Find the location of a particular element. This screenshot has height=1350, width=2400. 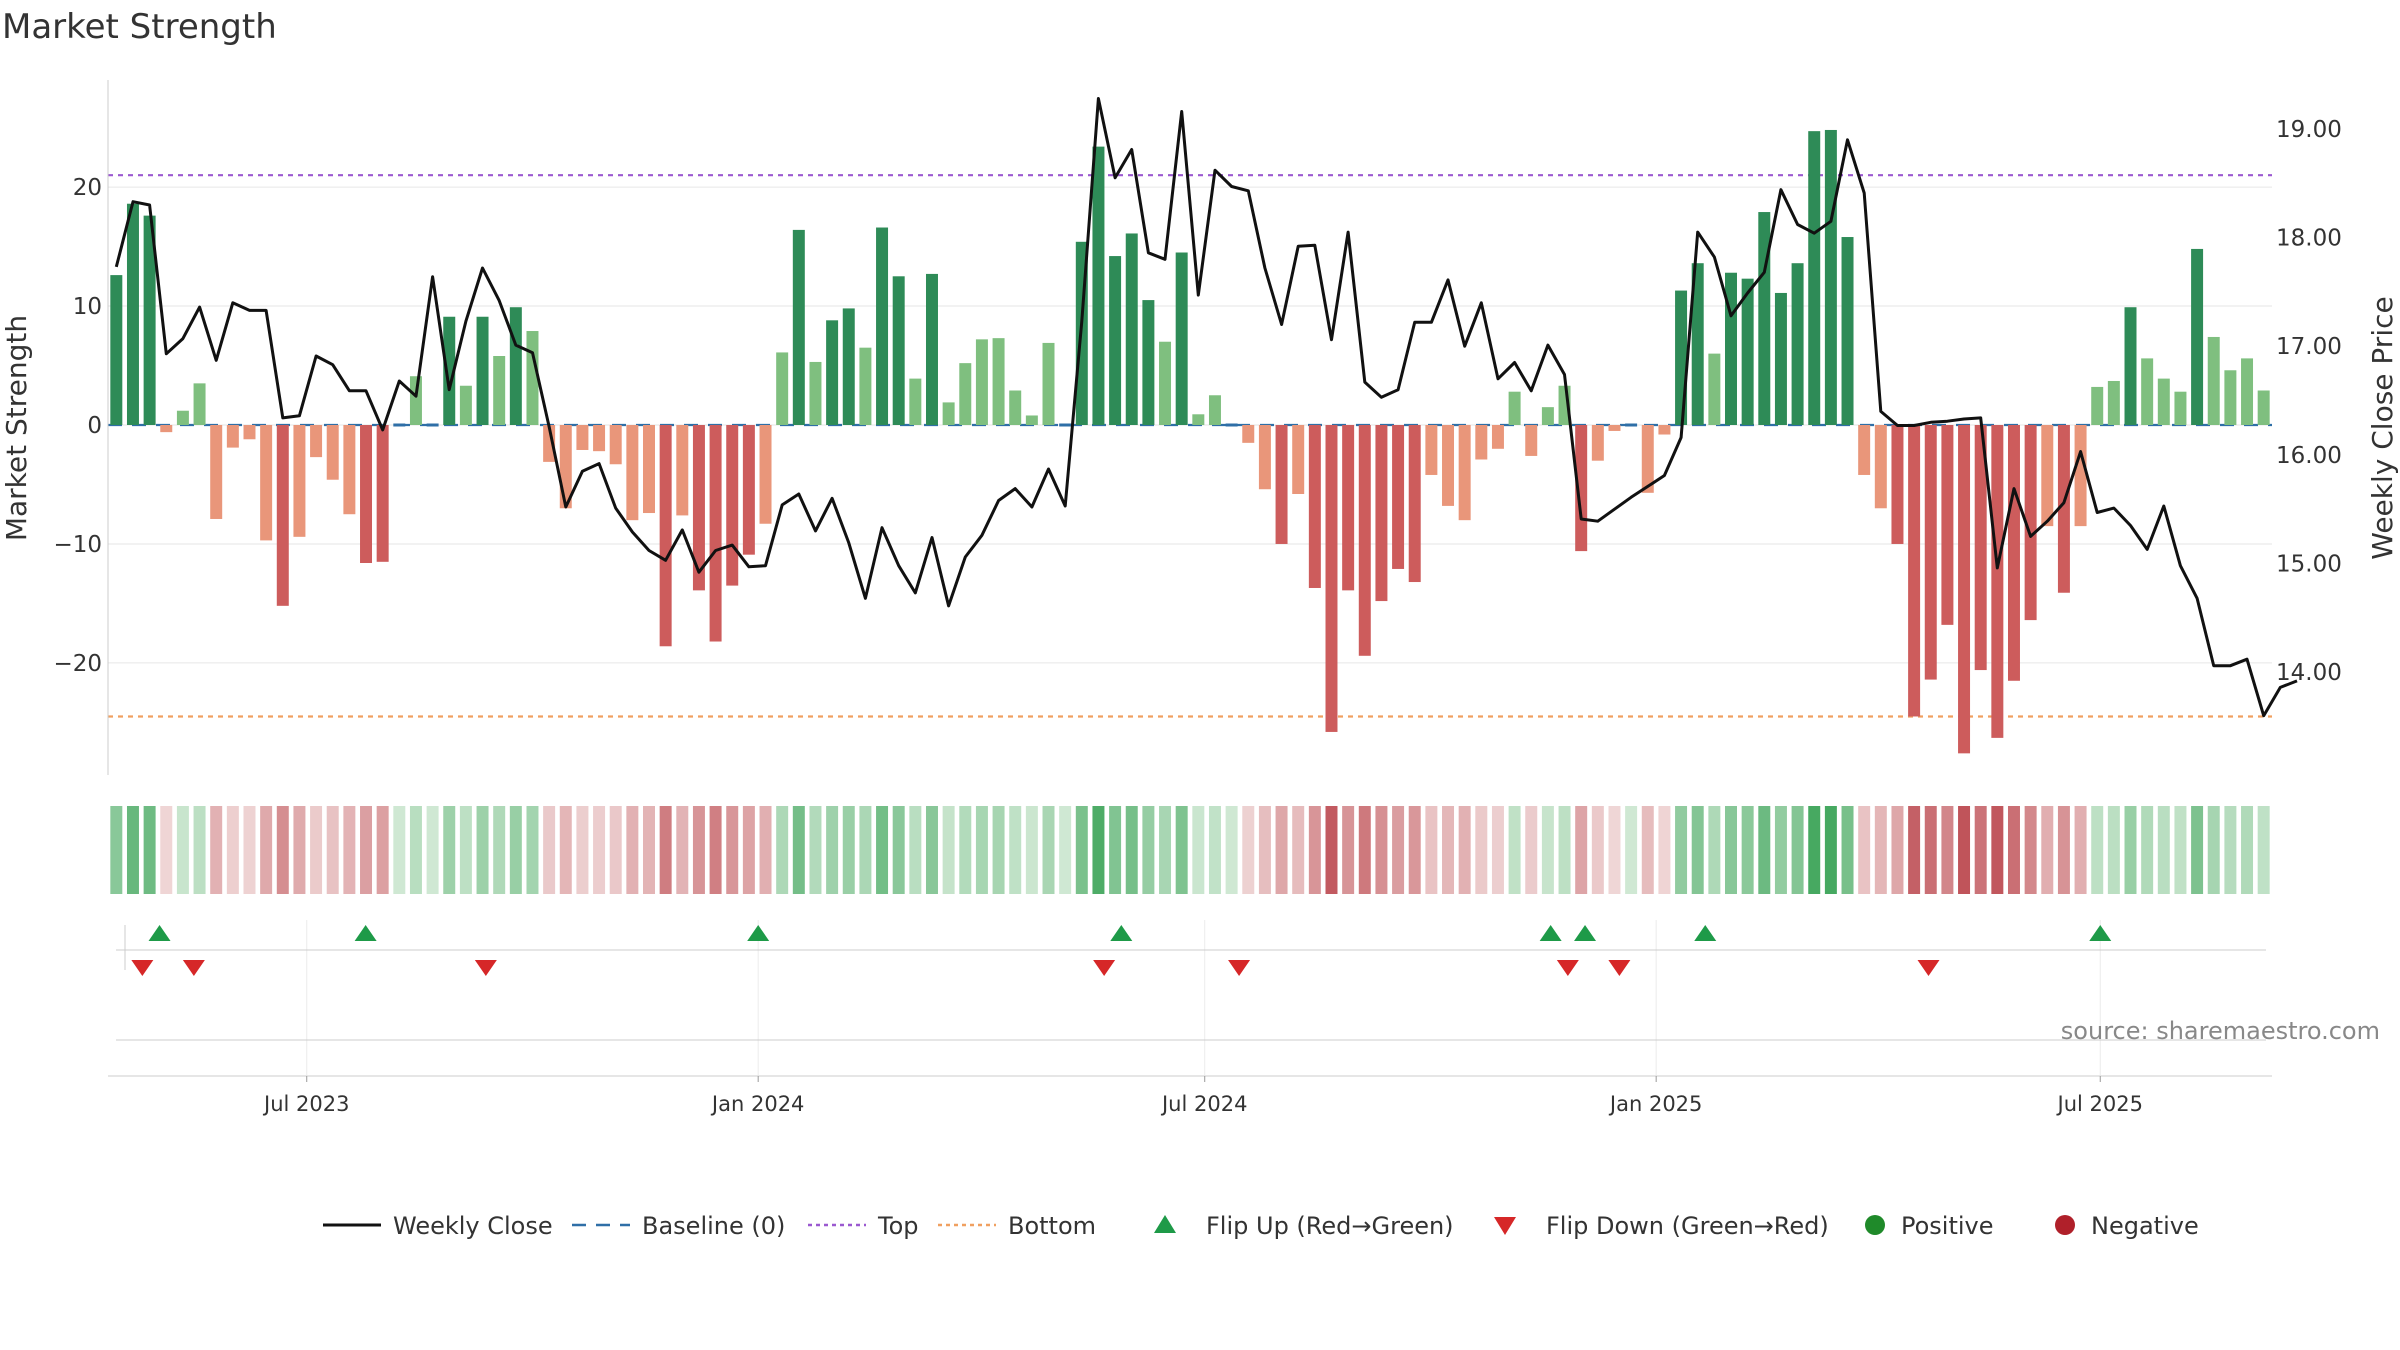

legend-item: Flip Up (Red→Green) is located at coordinates (1304, 1226).